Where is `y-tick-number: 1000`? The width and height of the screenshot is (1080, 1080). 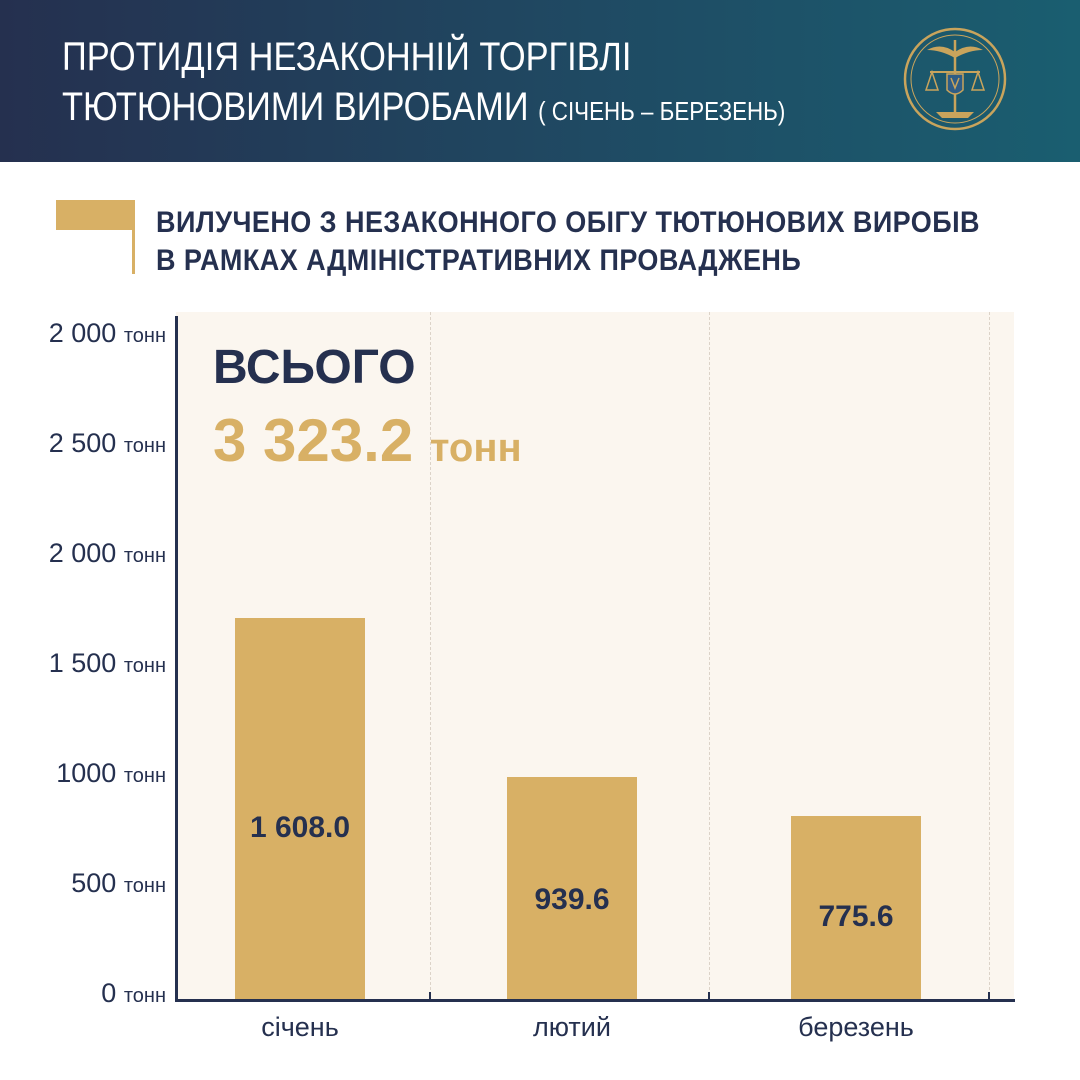
y-tick-number: 1000 is located at coordinates (86, 773).